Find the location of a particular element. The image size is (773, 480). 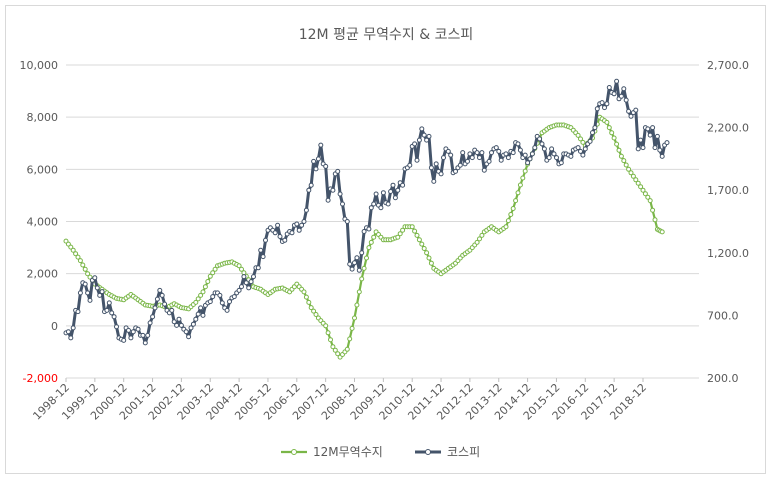

y-axis-left: -2,000 0 2,000 4,000 6,000 8,000 10,000 is located at coordinates (39, 222).